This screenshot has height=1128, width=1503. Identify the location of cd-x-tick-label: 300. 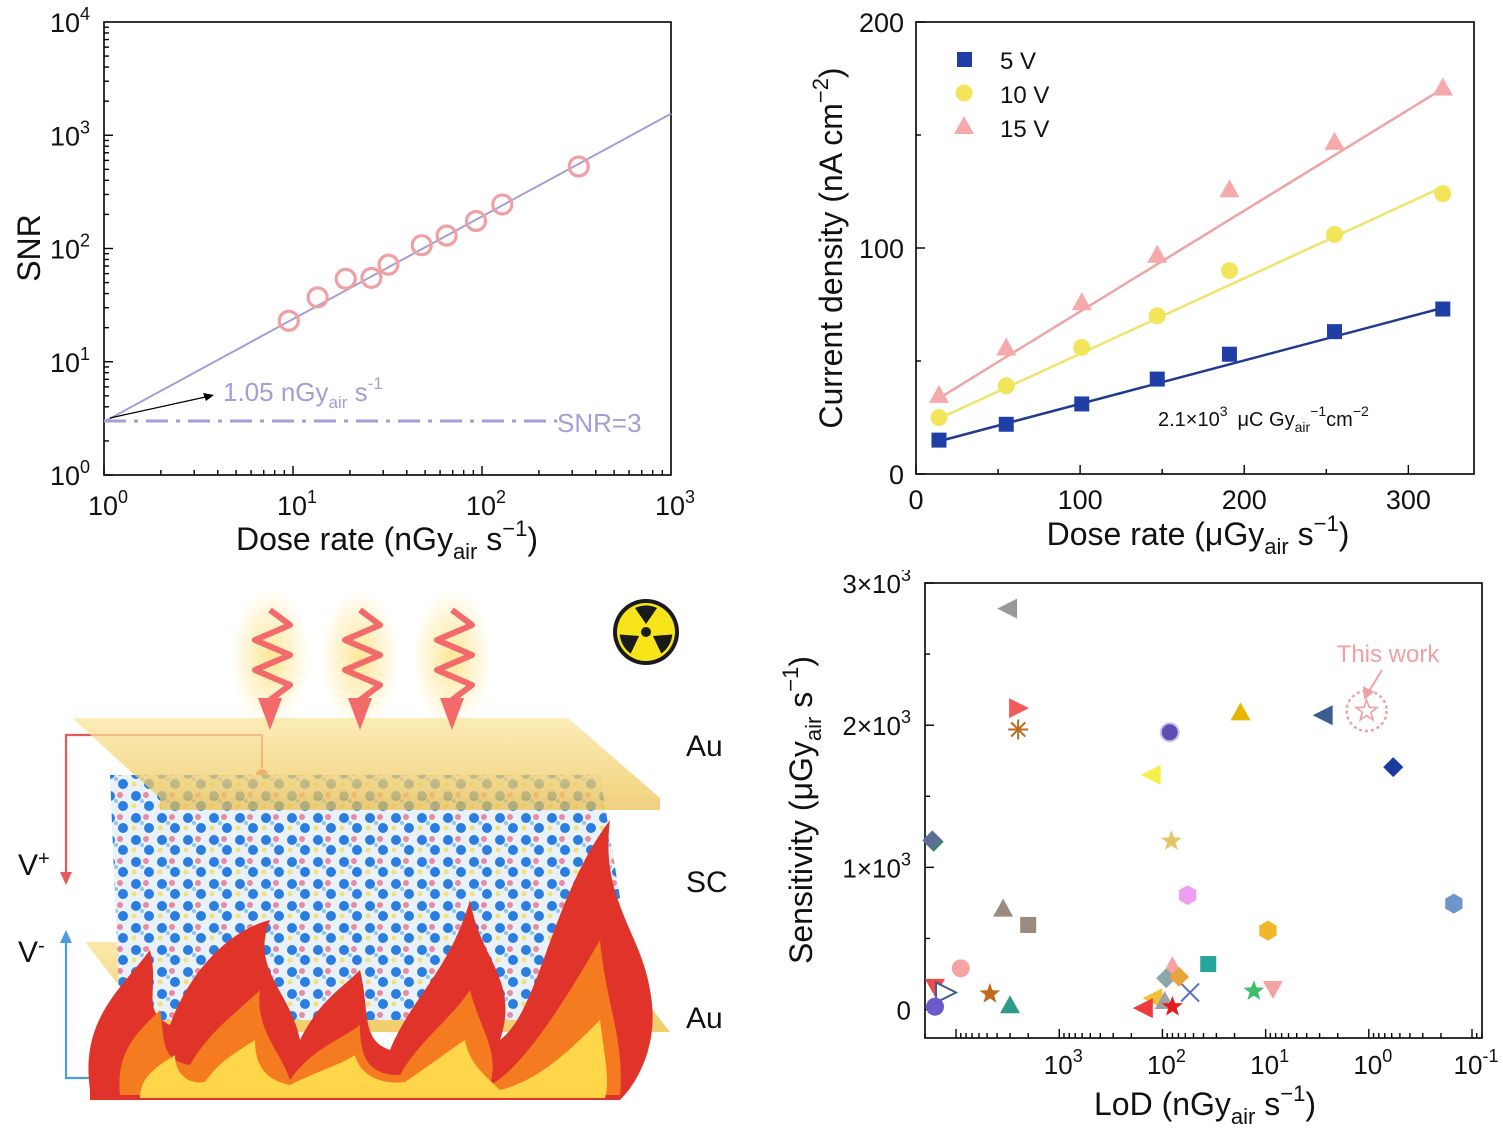
(1408, 500).